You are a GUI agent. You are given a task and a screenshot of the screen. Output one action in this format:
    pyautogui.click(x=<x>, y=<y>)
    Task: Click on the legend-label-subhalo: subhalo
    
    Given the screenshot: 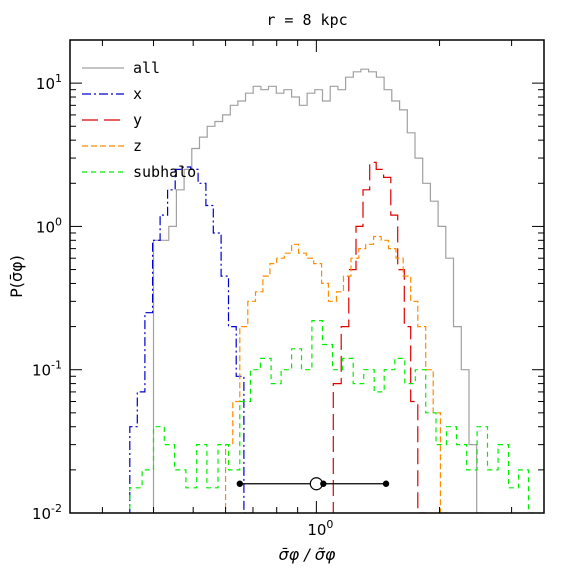 What is the action you would take?
    pyautogui.click(x=164, y=172)
    